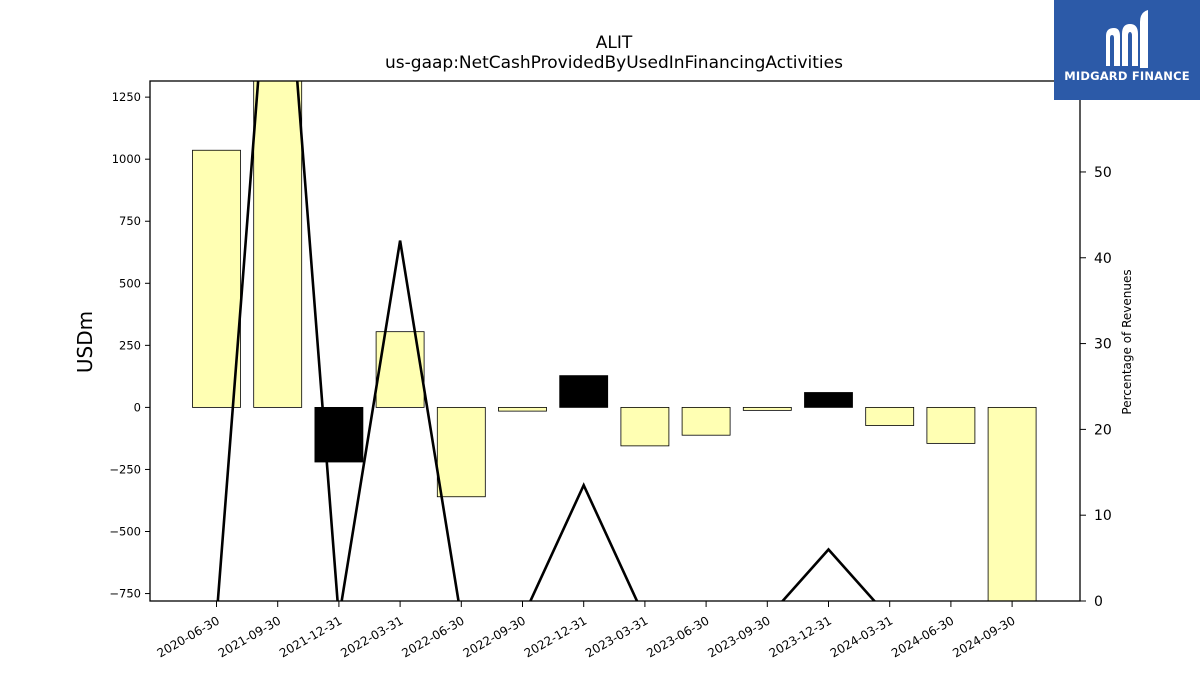 Image resolution: width=1200 pixels, height=675 pixels. I want to click on y-axis-label: USDm, so click(85, 342).